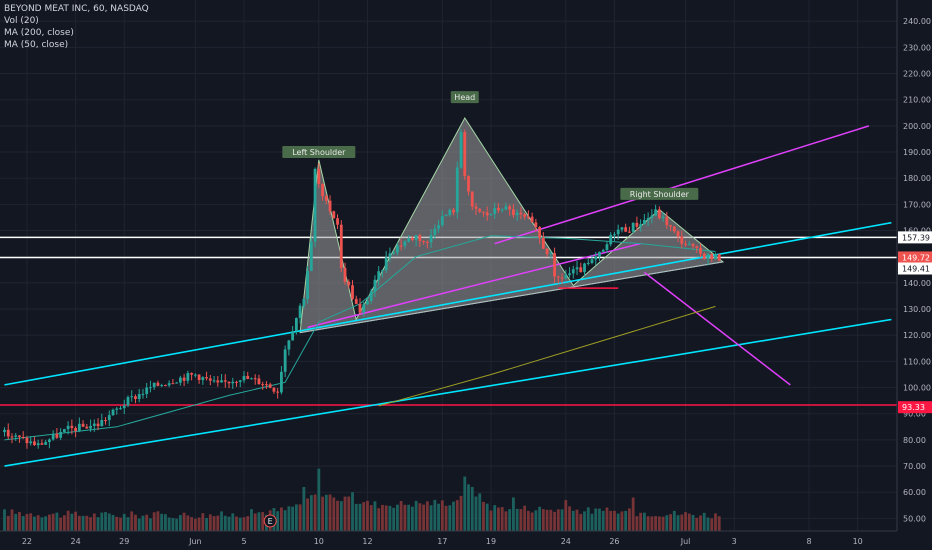  Describe the element at coordinates (547, 356) in the screenshot. I see `ma200-line` at that location.